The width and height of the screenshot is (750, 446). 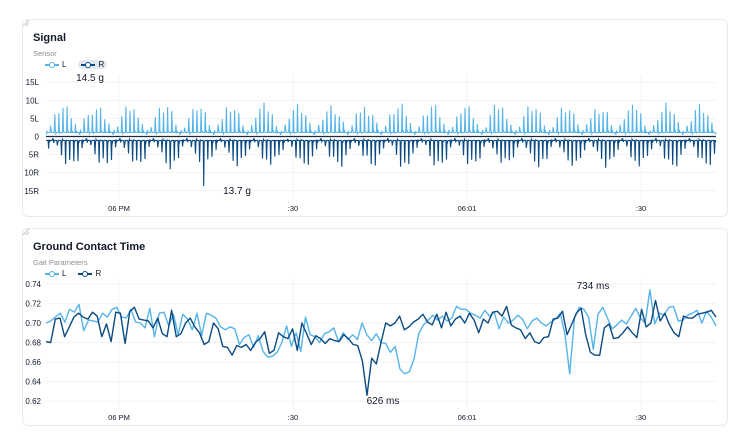 What do you see at coordinates (383, 401) in the screenshot?
I see `annotation-label: 626 ms` at bounding box center [383, 401].